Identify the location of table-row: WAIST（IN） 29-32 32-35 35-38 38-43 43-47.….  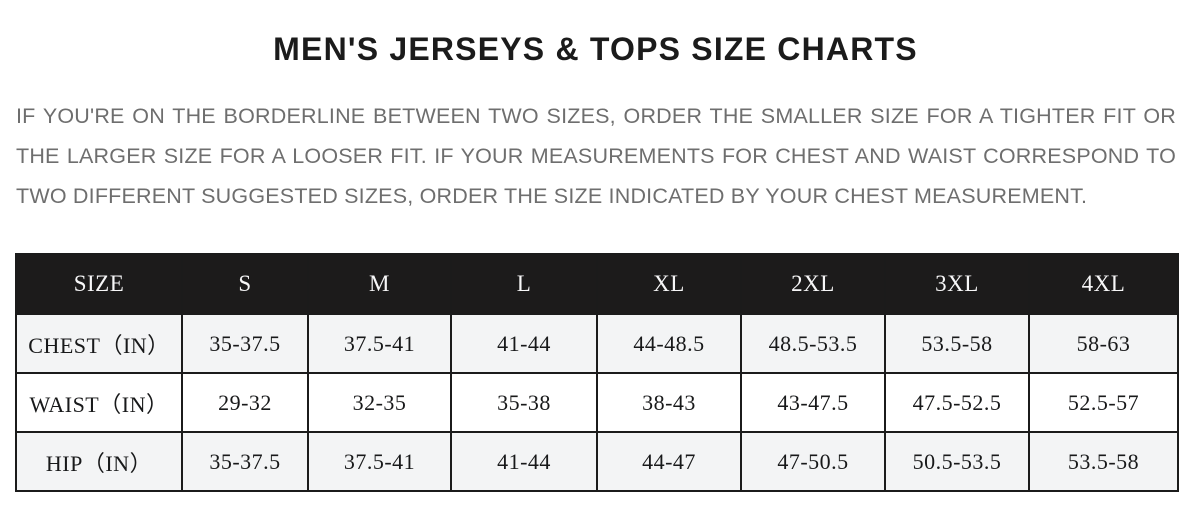
(597, 402).